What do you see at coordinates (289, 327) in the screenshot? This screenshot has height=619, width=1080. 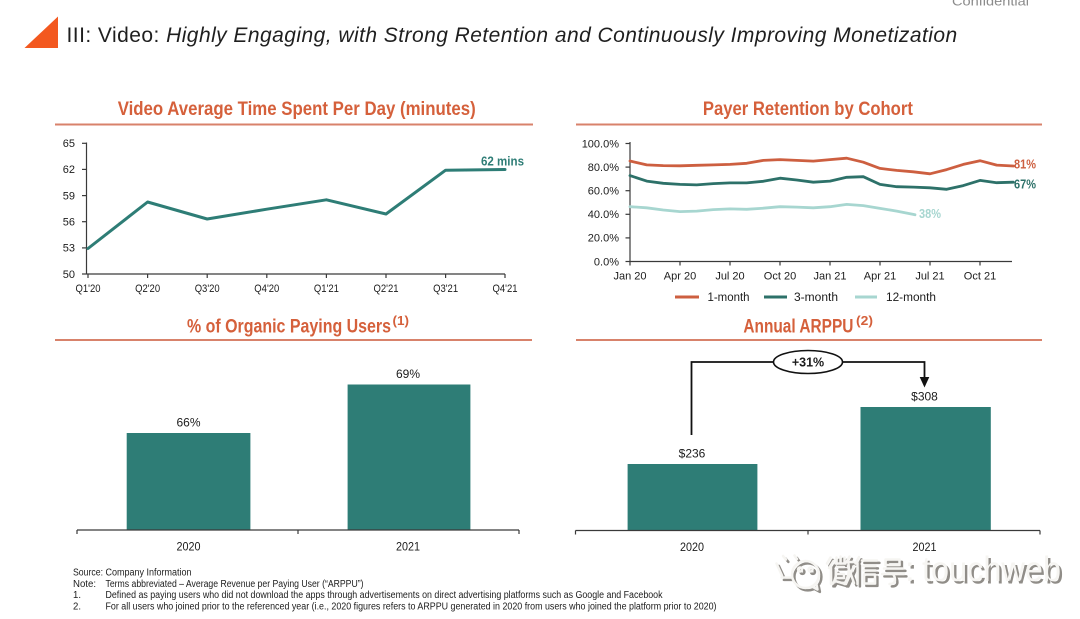 I see `svg-text: % of Organic Paying Users` at bounding box center [289, 327].